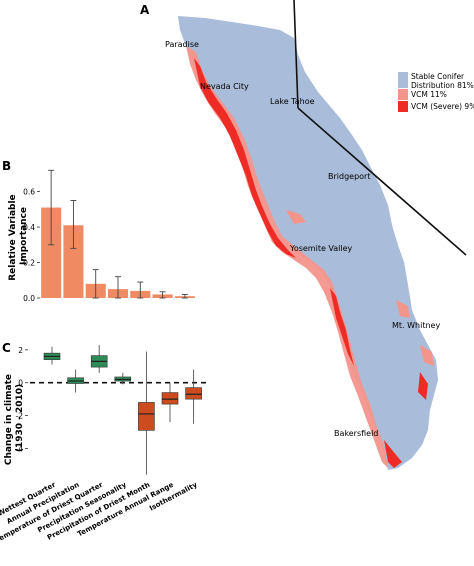 This screenshot has height=566, width=474. I want to click on panel-b-ylabel: Relative Variable Importance, so click(18, 236).